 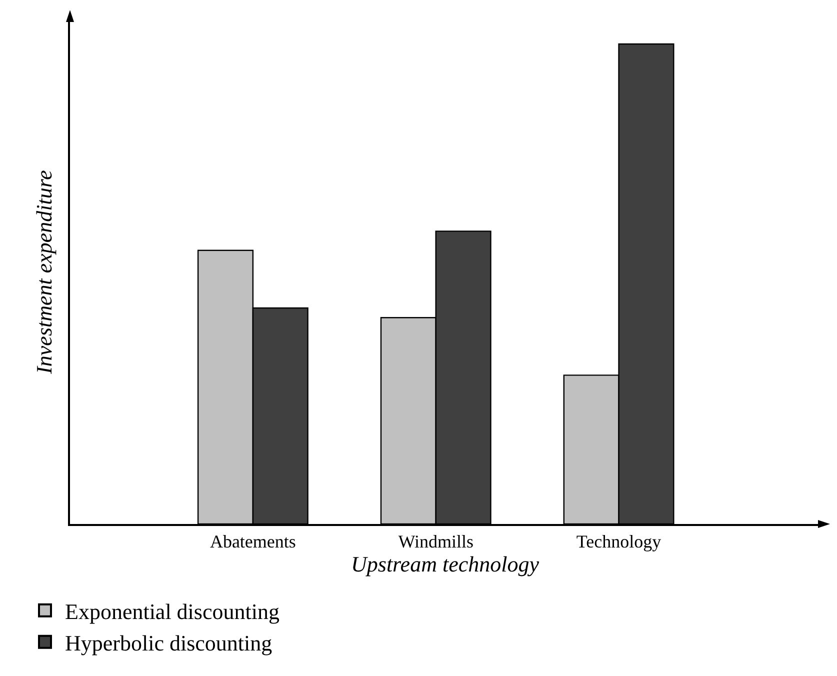 What do you see at coordinates (619, 541) in the screenshot?
I see `x-tick-label: Technology` at bounding box center [619, 541].